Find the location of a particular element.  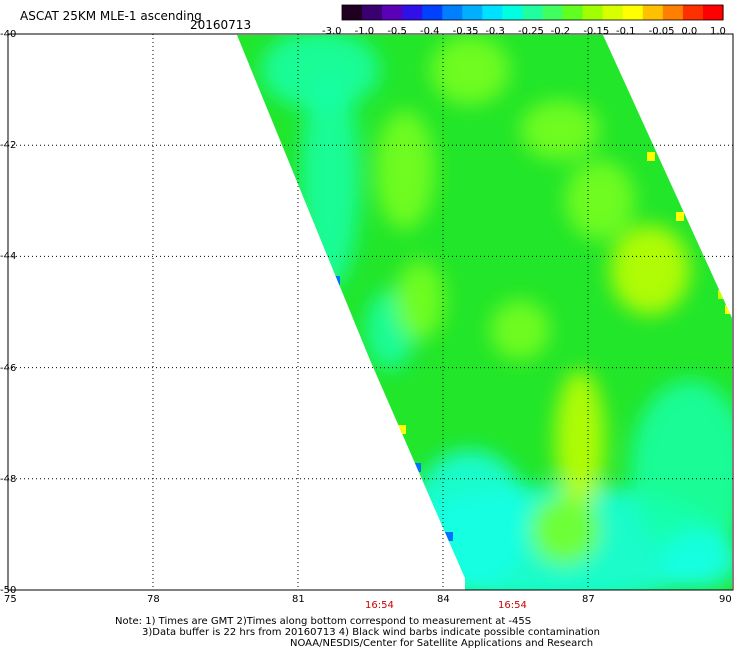

colorbar-tick-label: -0.4 is located at coordinates (430, 31).